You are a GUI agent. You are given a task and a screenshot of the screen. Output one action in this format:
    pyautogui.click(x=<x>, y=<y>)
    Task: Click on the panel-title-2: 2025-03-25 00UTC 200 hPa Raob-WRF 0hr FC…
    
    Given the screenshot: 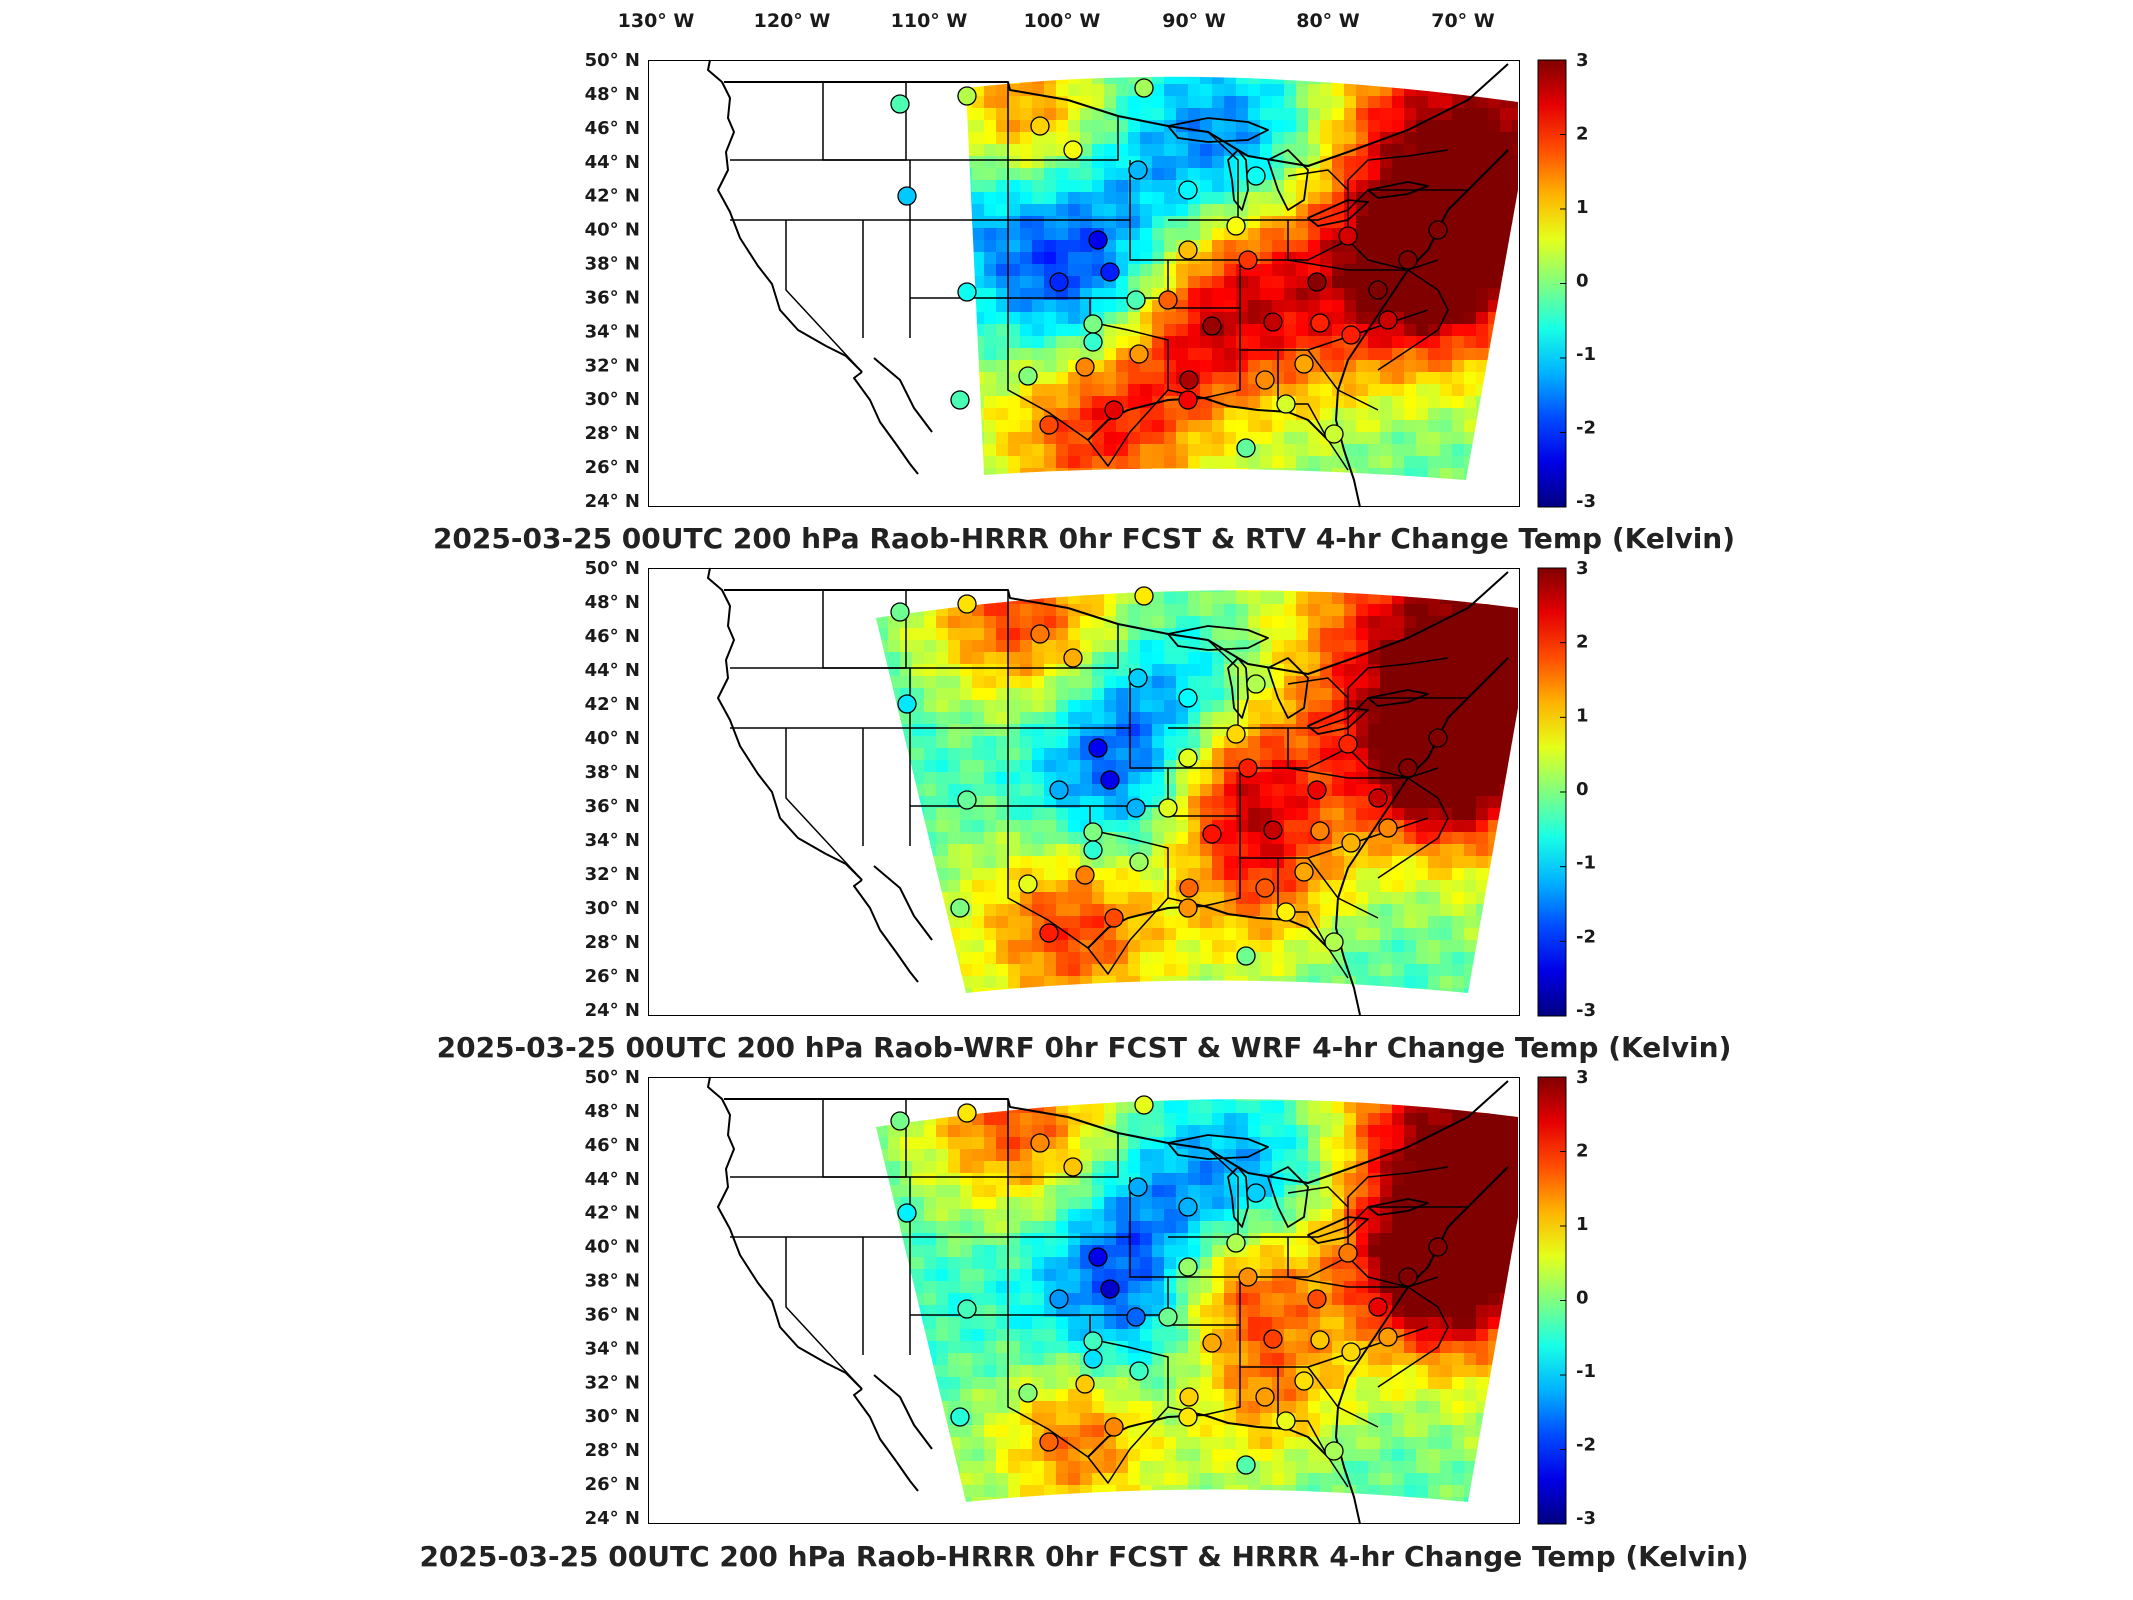 What is the action you would take?
    pyautogui.click(x=1084, y=1047)
    